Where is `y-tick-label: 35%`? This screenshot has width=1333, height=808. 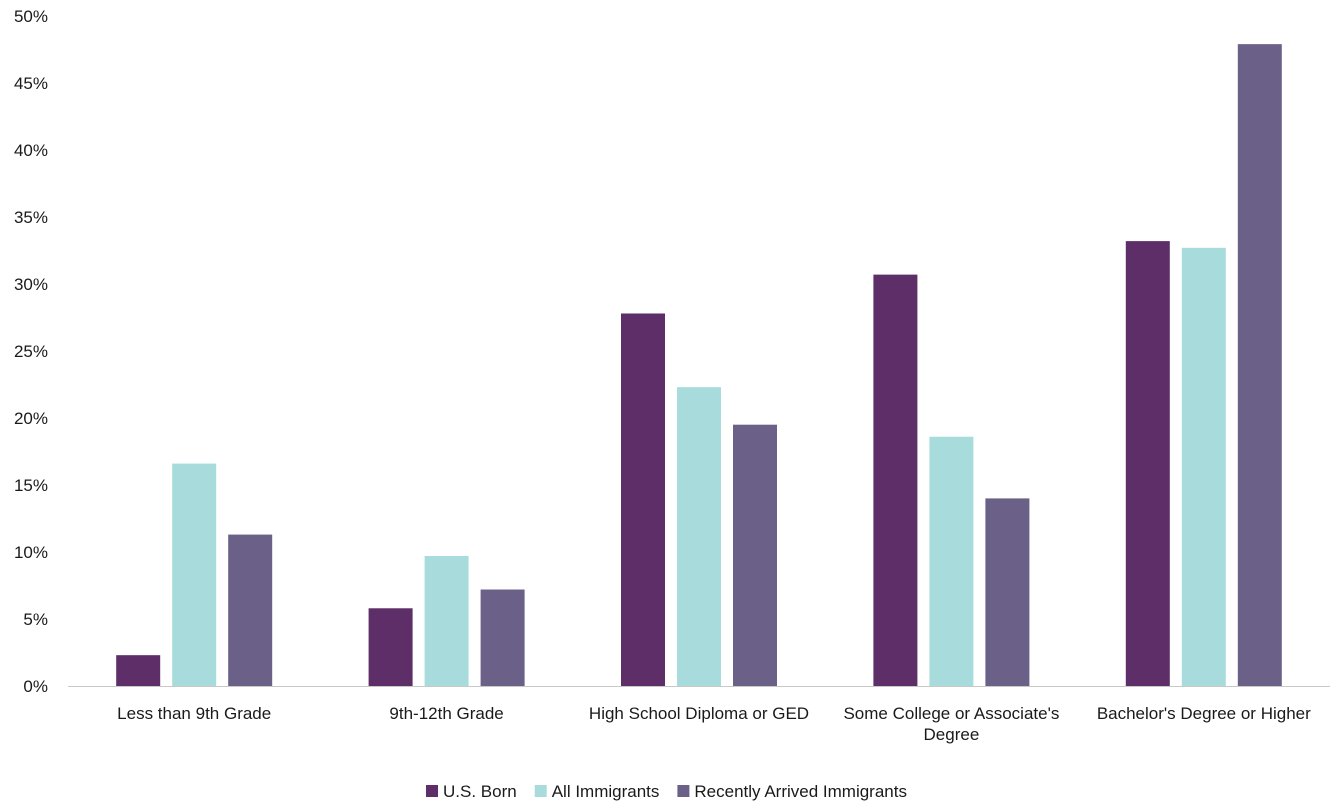
y-tick-label: 35% is located at coordinates (31, 217).